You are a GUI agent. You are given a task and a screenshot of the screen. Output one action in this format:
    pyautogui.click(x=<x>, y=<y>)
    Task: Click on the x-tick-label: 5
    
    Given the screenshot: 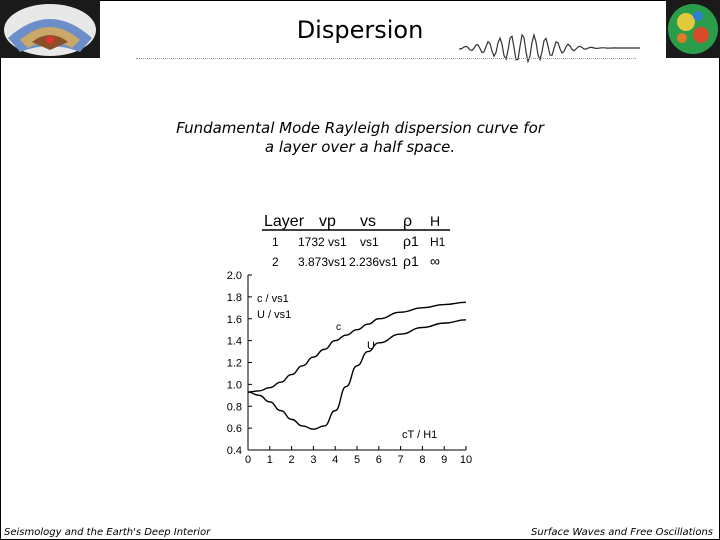 What is the action you would take?
    pyautogui.click(x=357, y=460)
    